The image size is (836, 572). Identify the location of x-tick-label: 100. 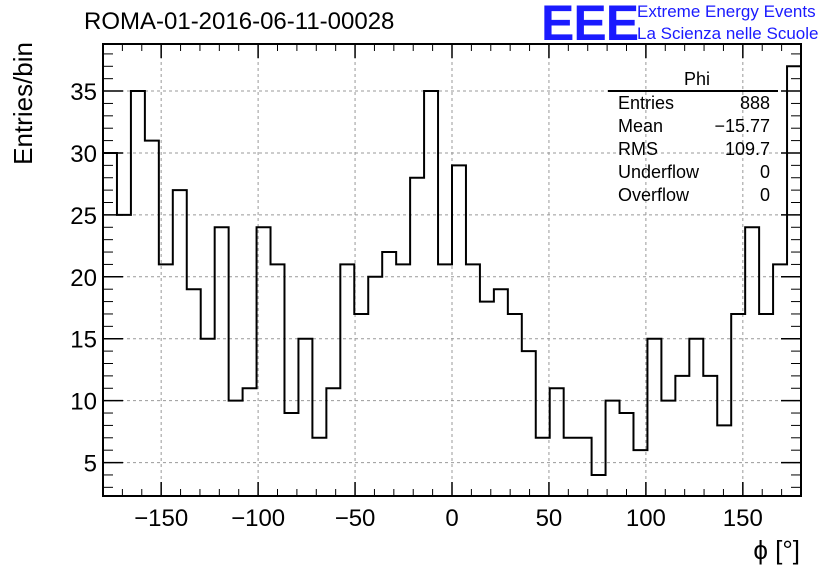
(646, 518).